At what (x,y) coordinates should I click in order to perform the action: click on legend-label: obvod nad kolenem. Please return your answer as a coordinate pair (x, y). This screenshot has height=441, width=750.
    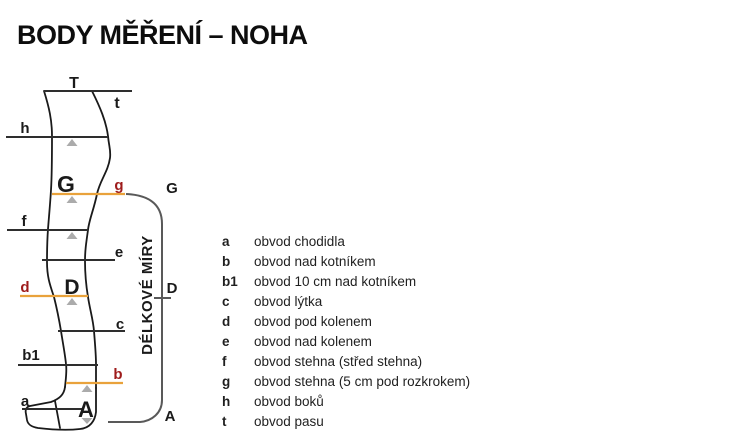
    Looking at the image, I should click on (313, 341).